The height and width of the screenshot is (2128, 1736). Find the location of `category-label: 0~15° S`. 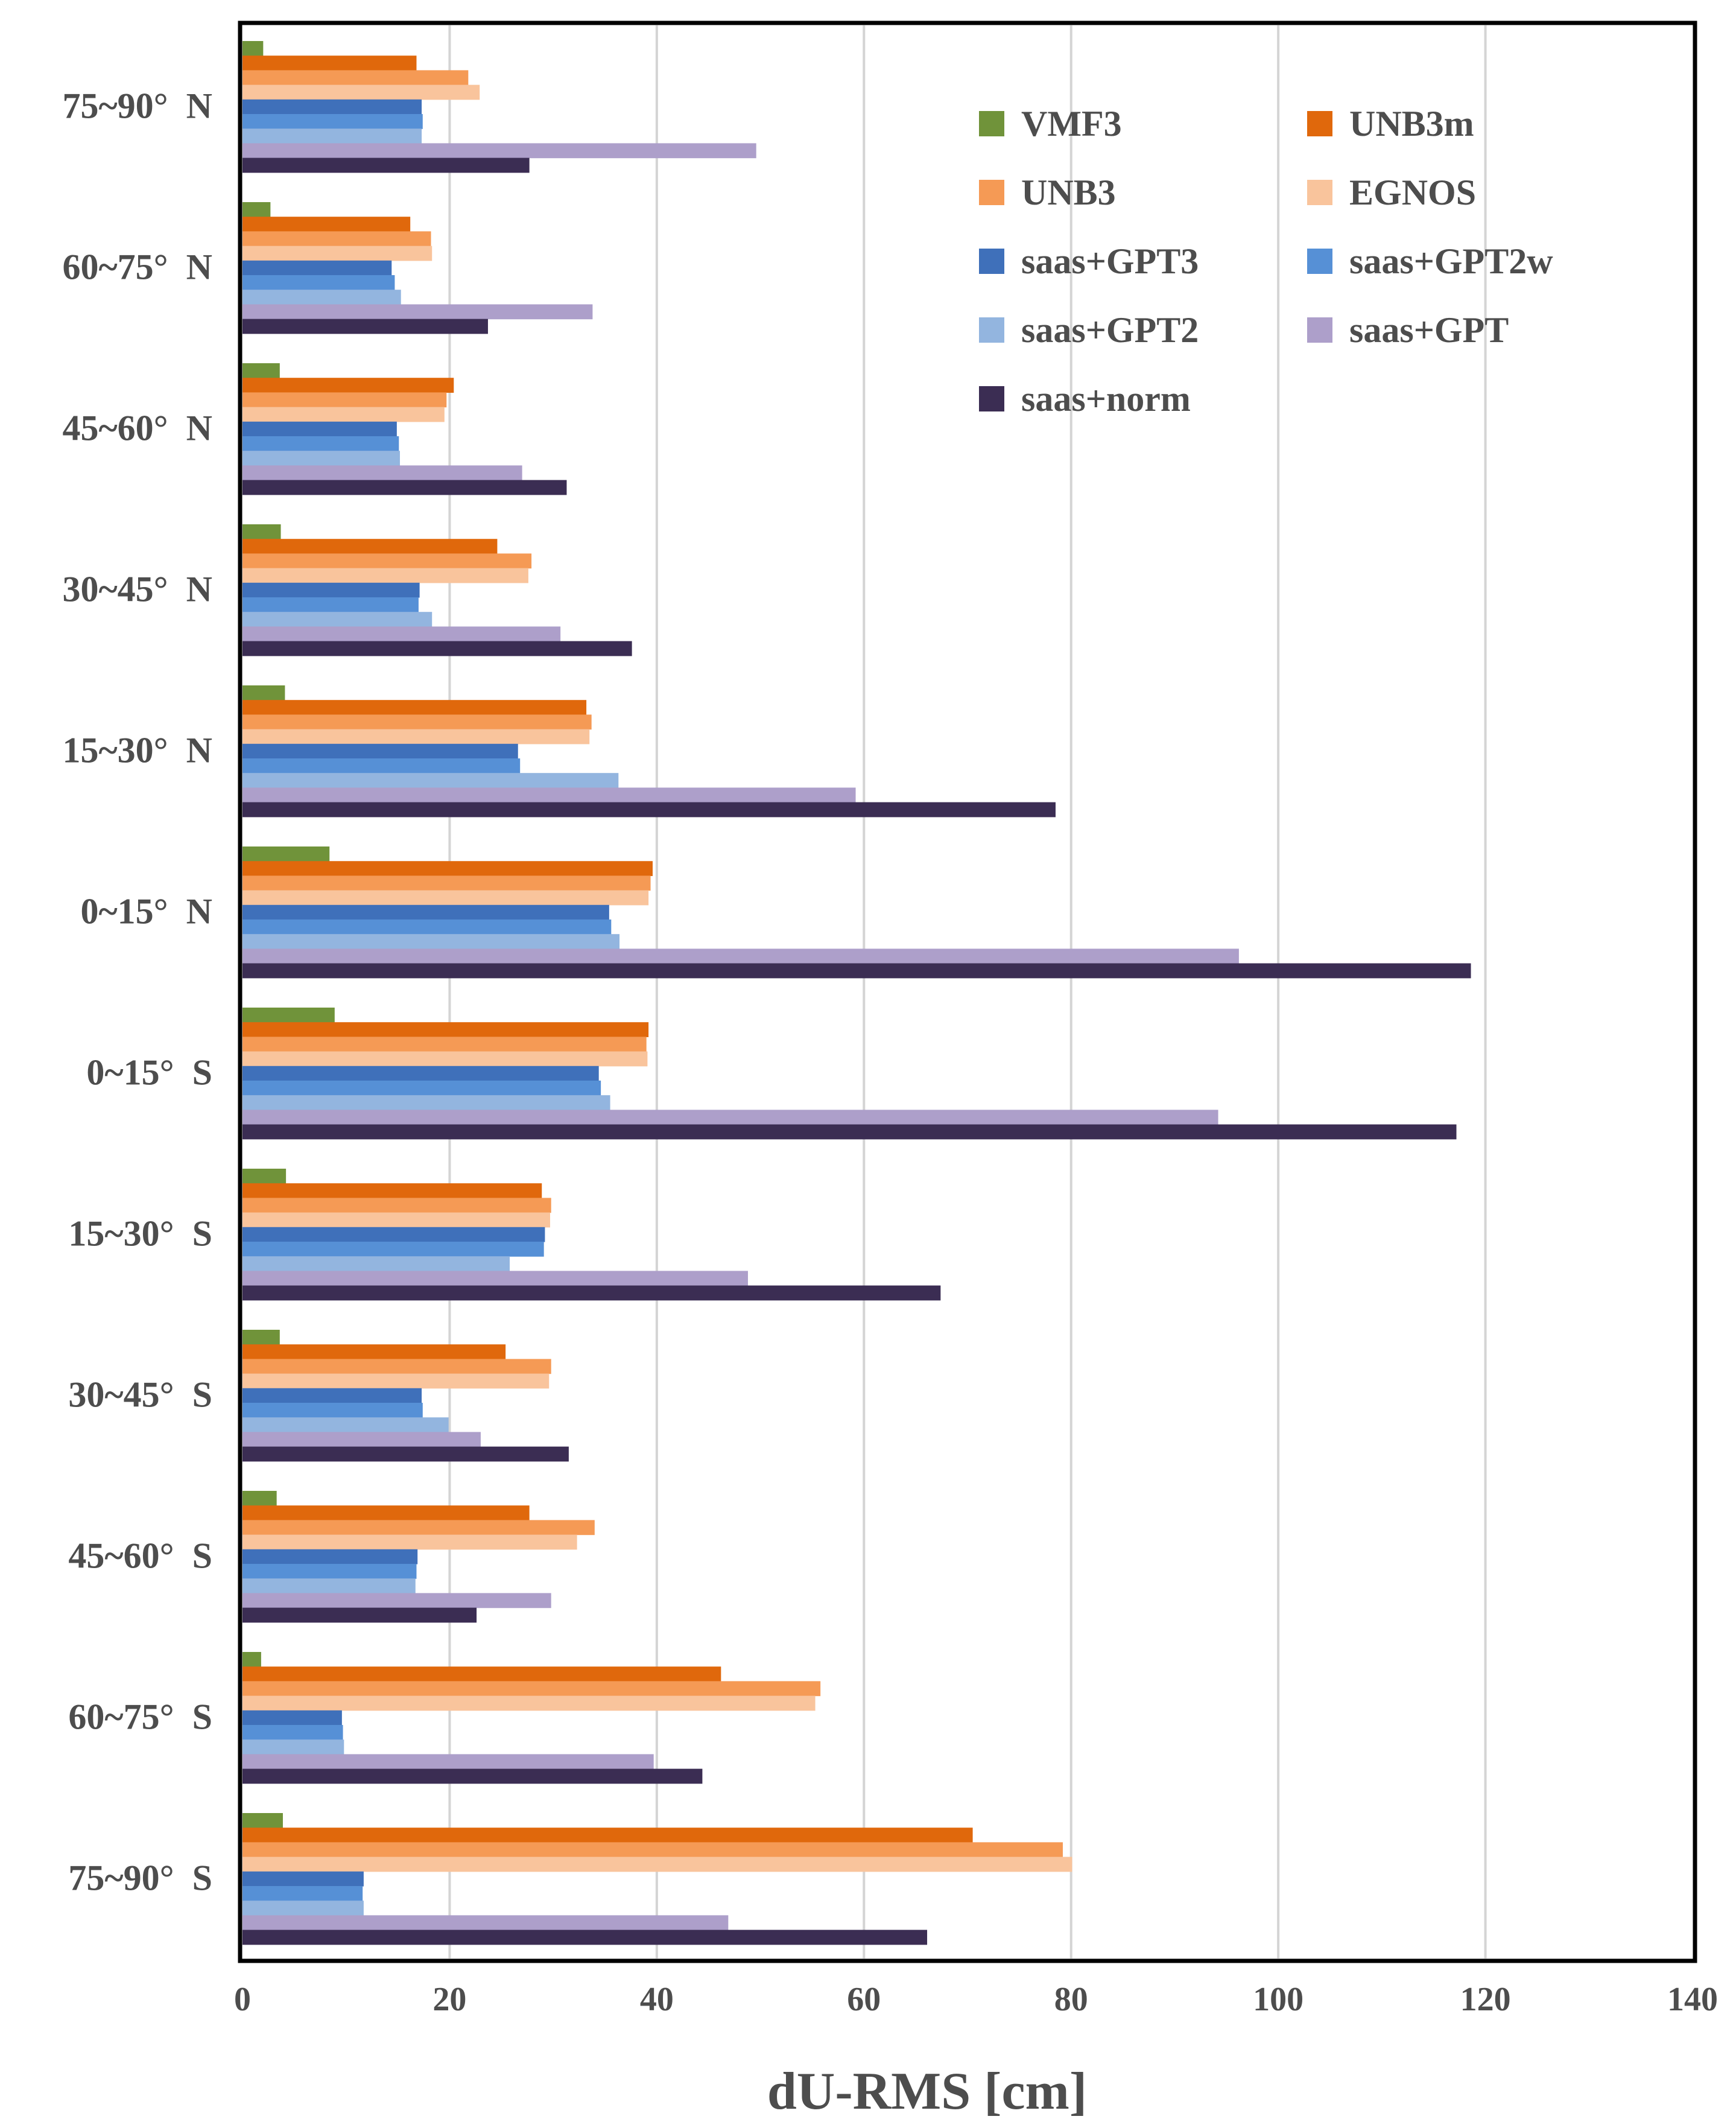

category-label: 0~15° S is located at coordinates (149, 1073).